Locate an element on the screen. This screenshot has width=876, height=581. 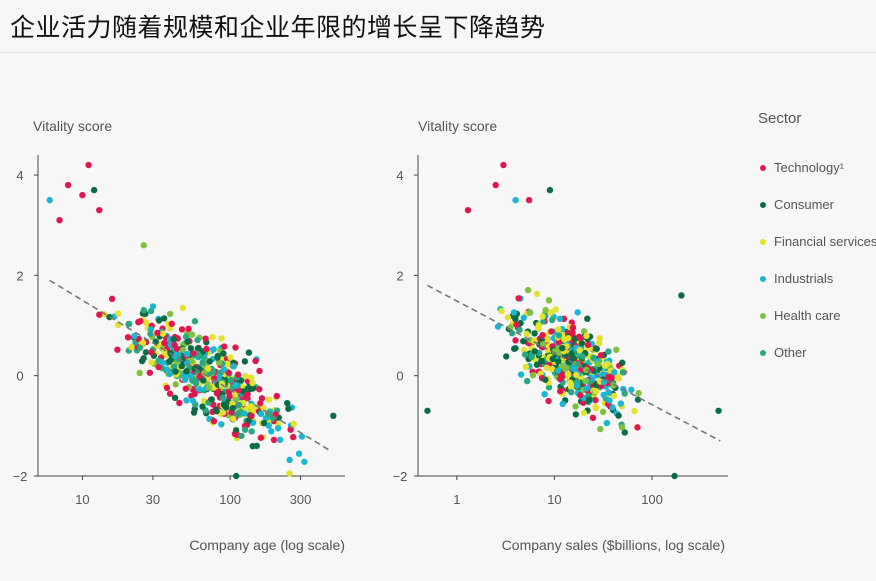
legend-label: Industrials is located at coordinates (804, 278).